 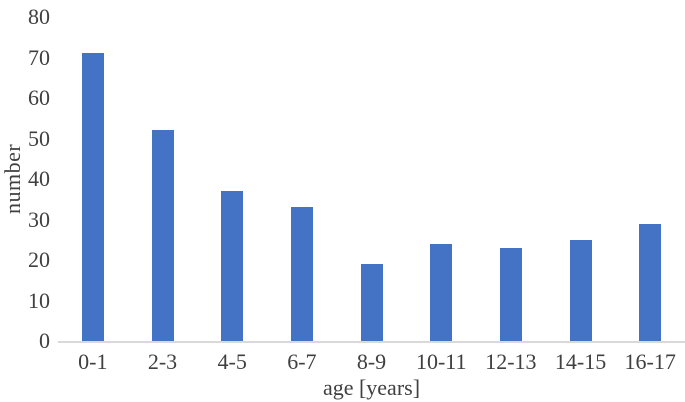 What do you see at coordinates (580, 361) in the screenshot?
I see `x-category-label: 14-15` at bounding box center [580, 361].